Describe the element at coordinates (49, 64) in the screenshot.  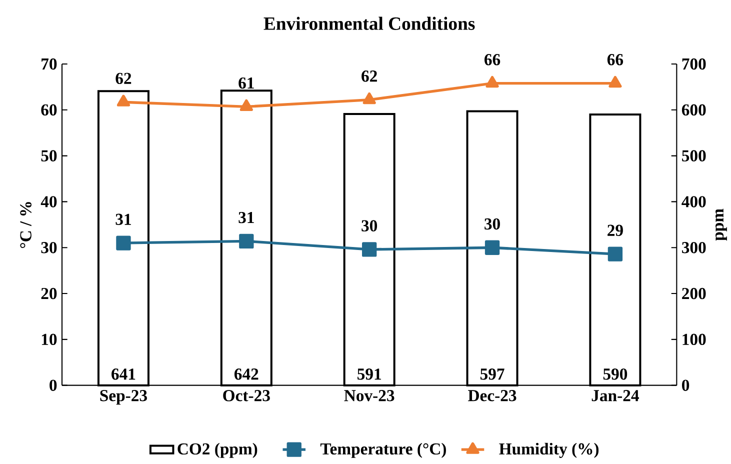
I see `y-tick-label: 70` at that location.